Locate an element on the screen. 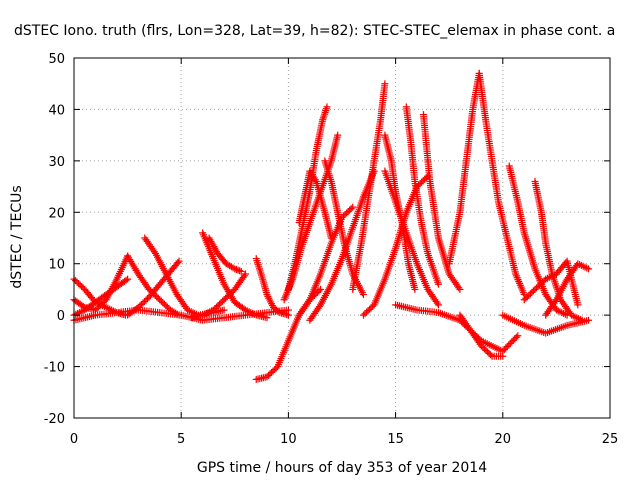 This screenshot has height=480, width=640. x-axis-label: GPS time / hours of day 353 of year 2014 is located at coordinates (342, 468).